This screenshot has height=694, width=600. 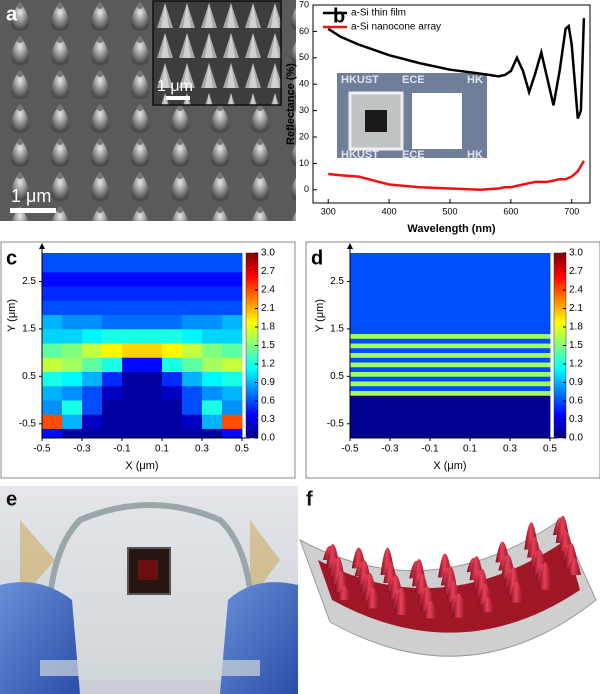 I want to click on plot-frame, so click(x=451, y=104).